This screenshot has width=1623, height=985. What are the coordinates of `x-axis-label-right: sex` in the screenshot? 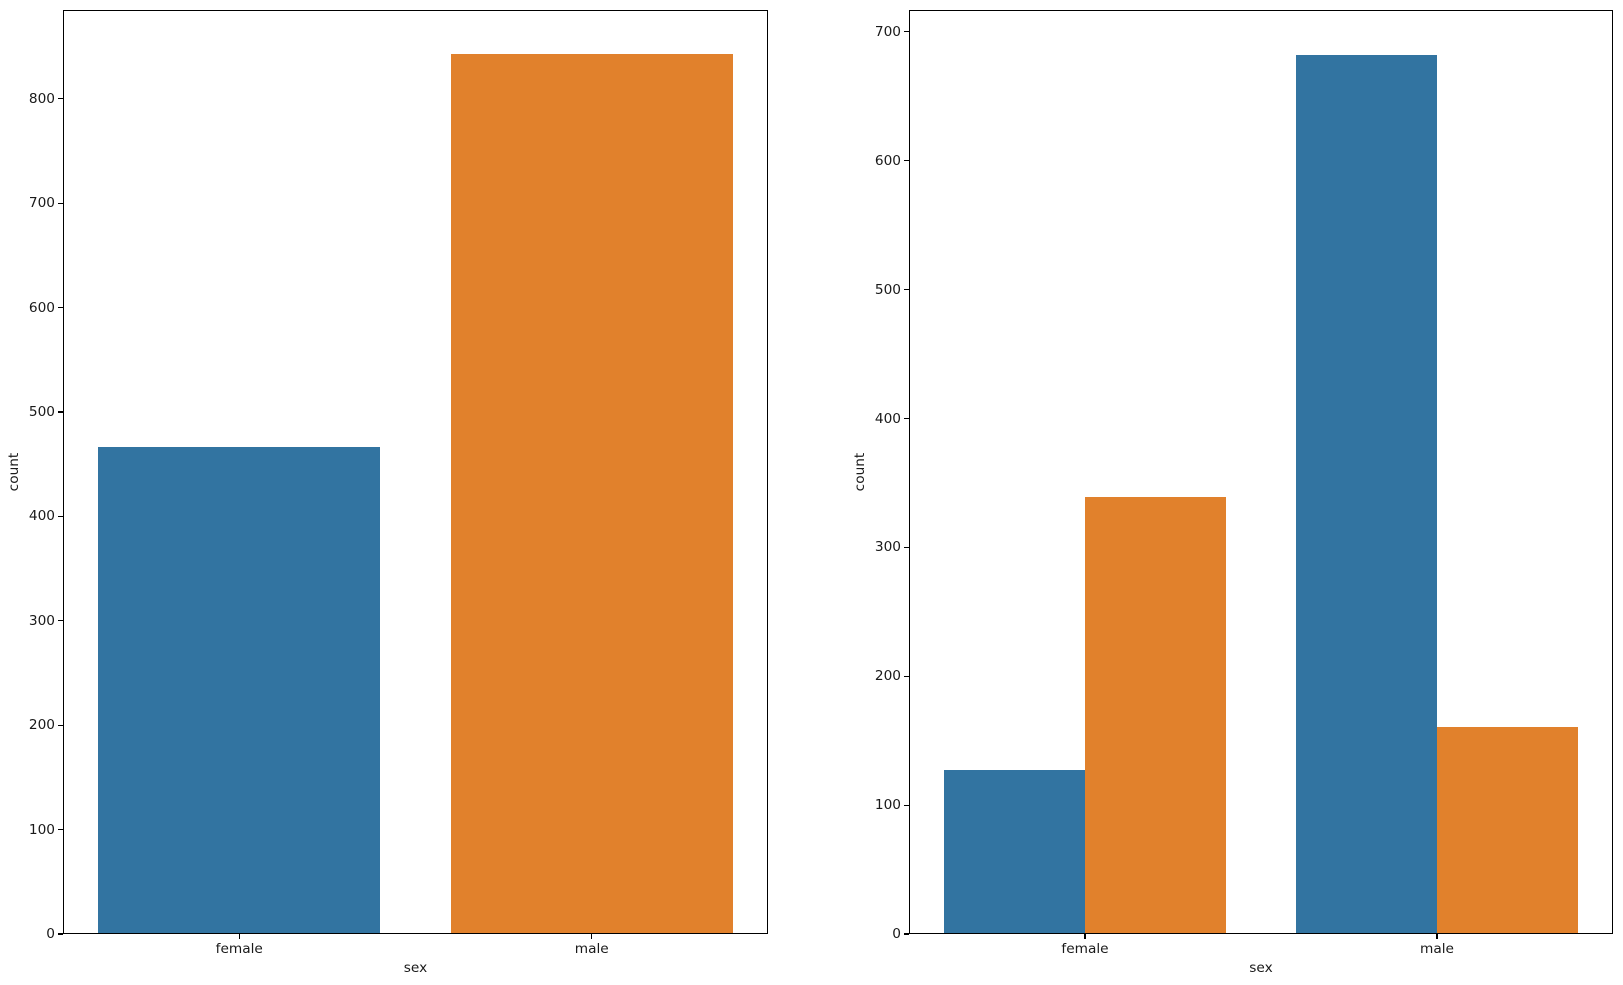 It's located at (1261, 968).